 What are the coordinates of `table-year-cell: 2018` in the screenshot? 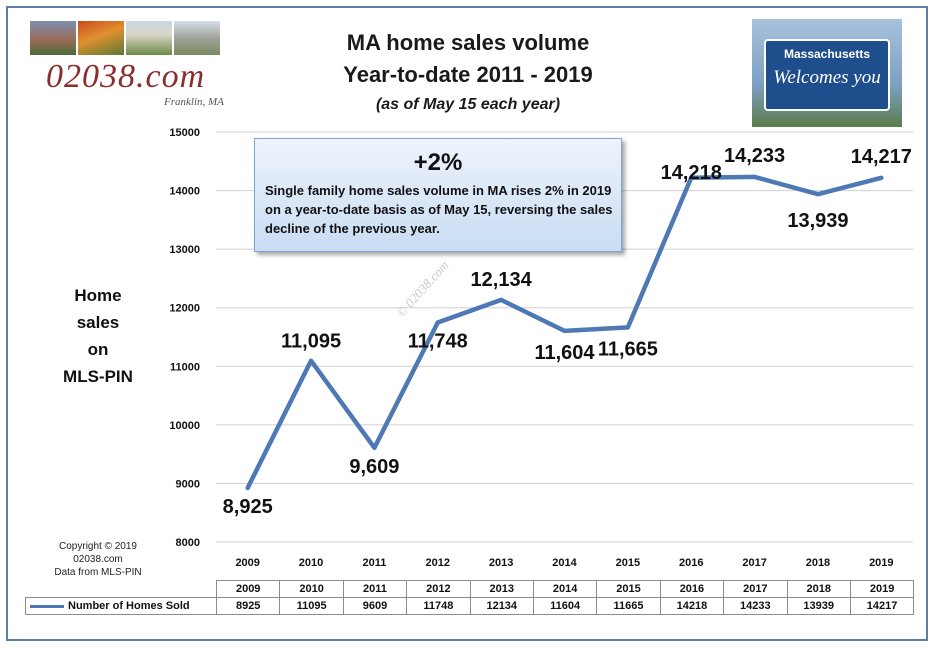 It's located at (818, 589).